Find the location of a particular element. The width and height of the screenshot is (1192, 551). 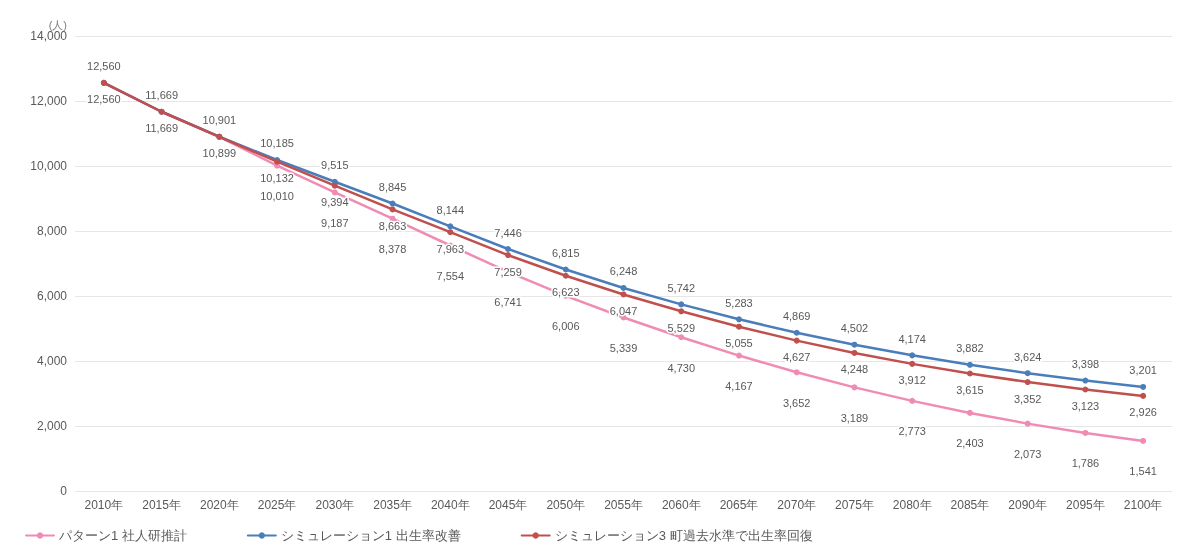

x-tick-label: 2080年 is located at coordinates (912, 505).